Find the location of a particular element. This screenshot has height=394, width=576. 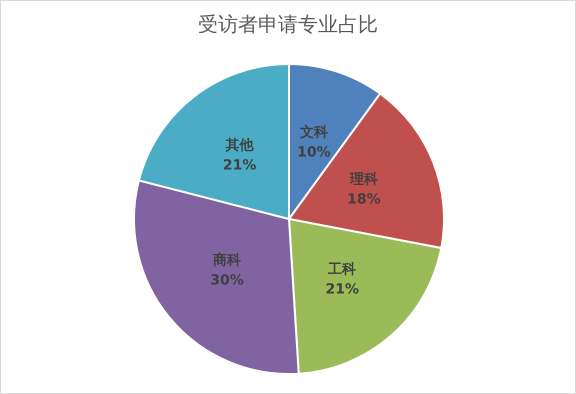

data-label: 18% is located at coordinates (364, 199).